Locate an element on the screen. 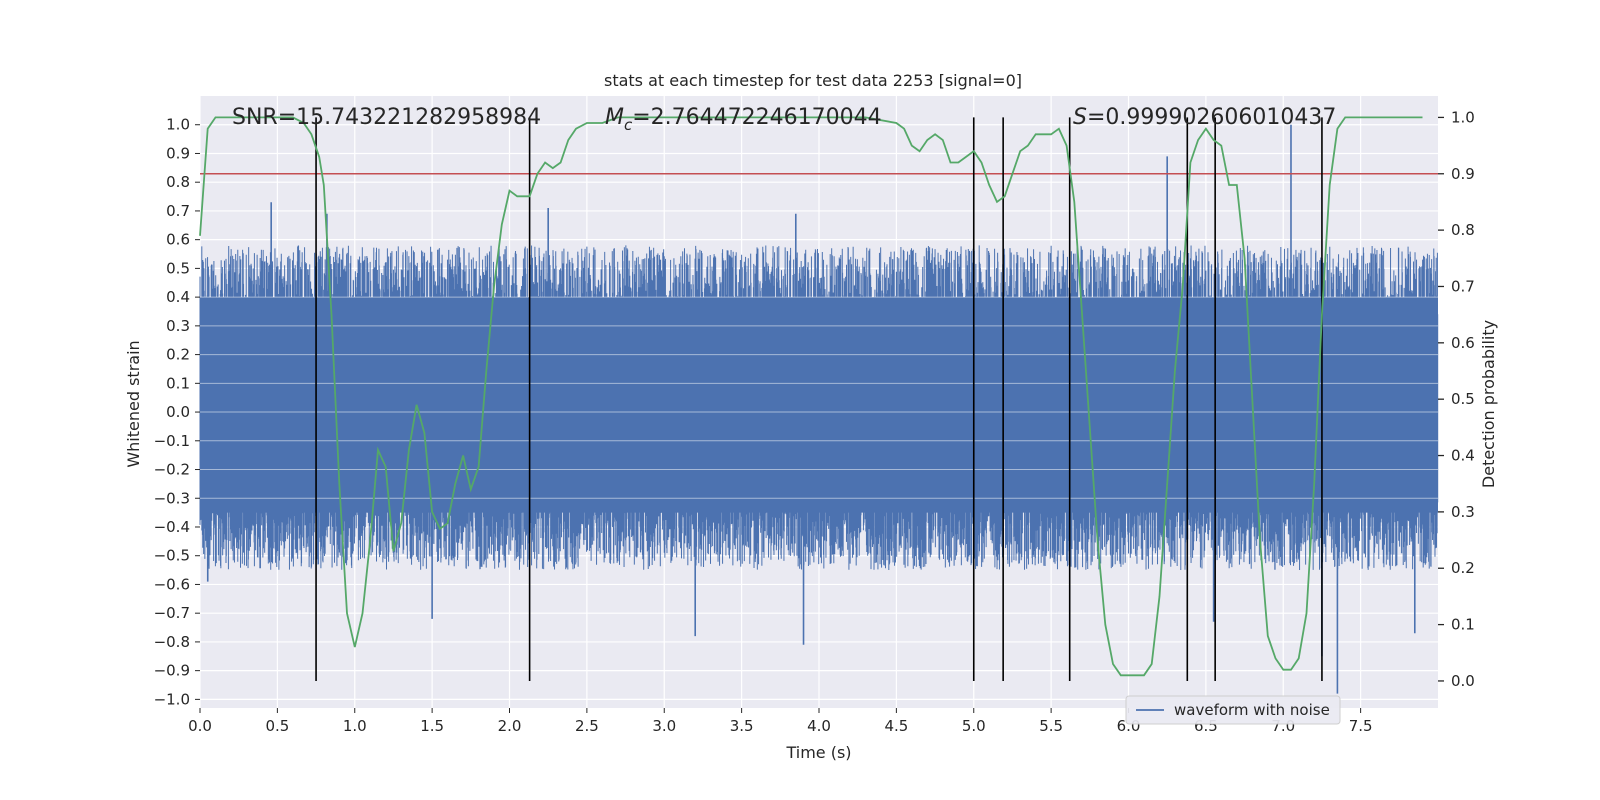 This screenshot has width=1600, height=800. legend-label: waveform with noise is located at coordinates (1252, 710).